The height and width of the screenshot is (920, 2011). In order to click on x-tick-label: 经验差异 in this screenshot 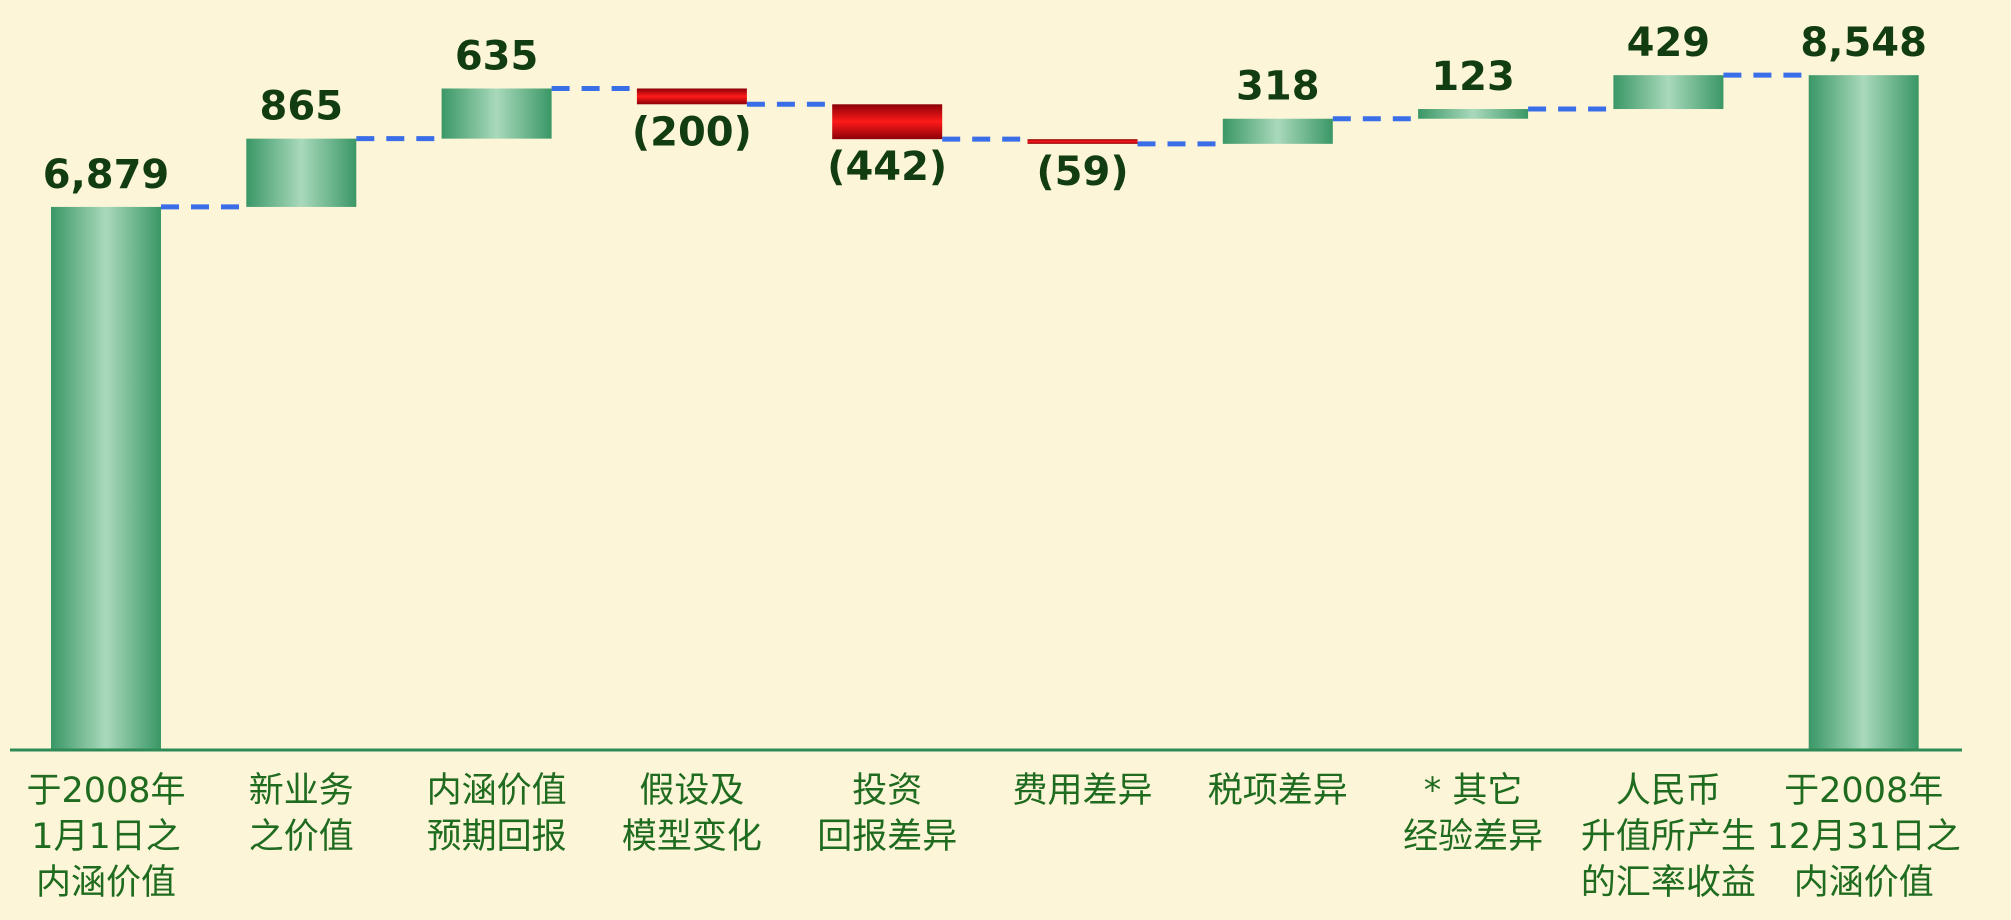, I will do `click(1473, 837)`.